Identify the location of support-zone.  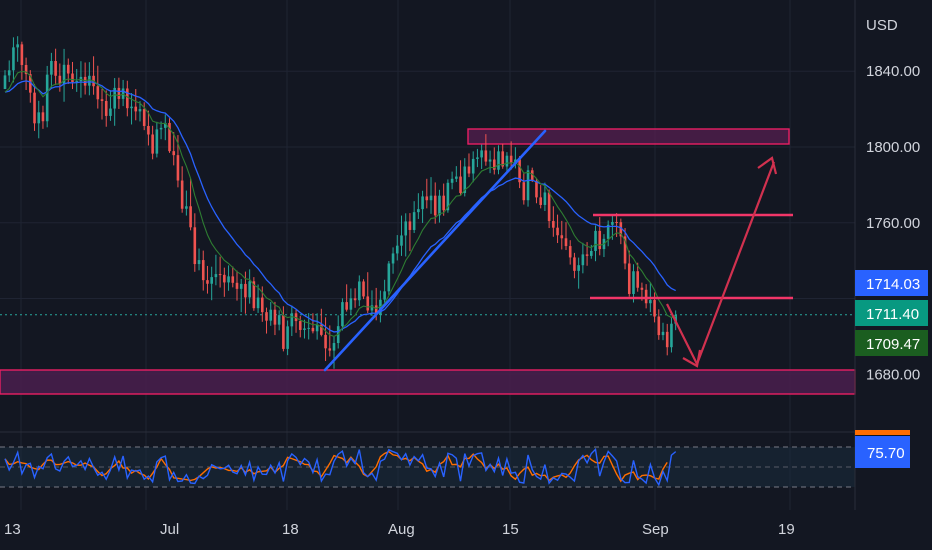
(428, 382).